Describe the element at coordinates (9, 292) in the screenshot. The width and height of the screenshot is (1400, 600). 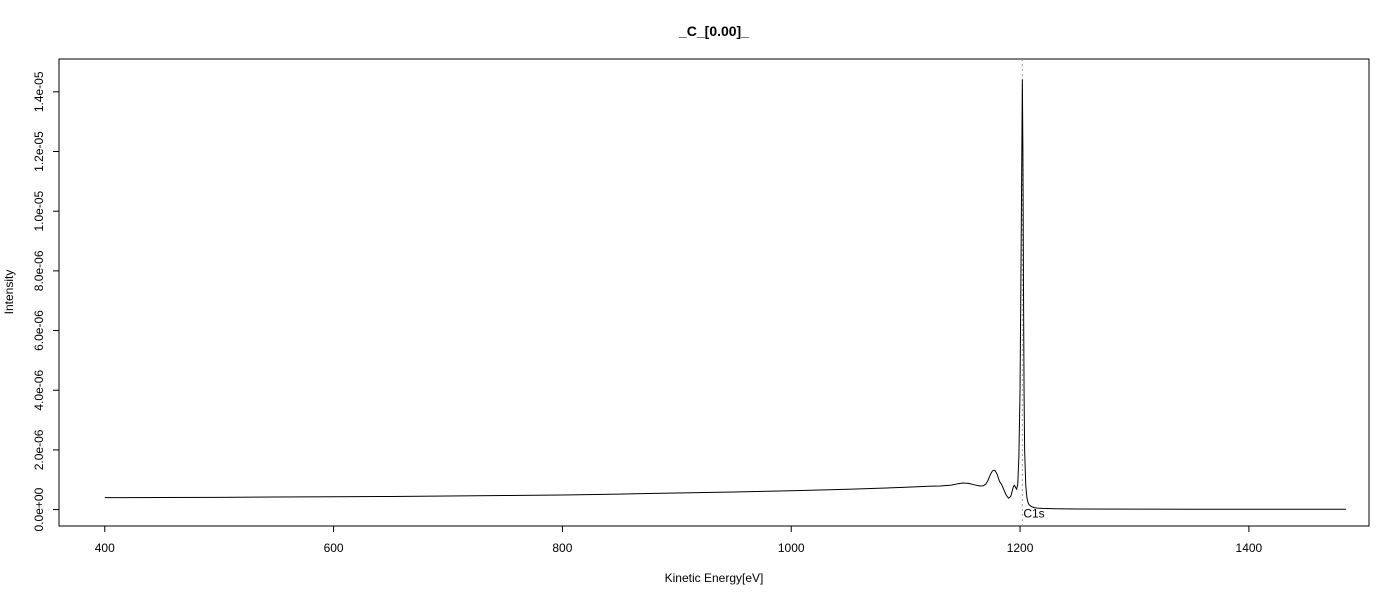
I see `y-axis-title: Intensity` at that location.